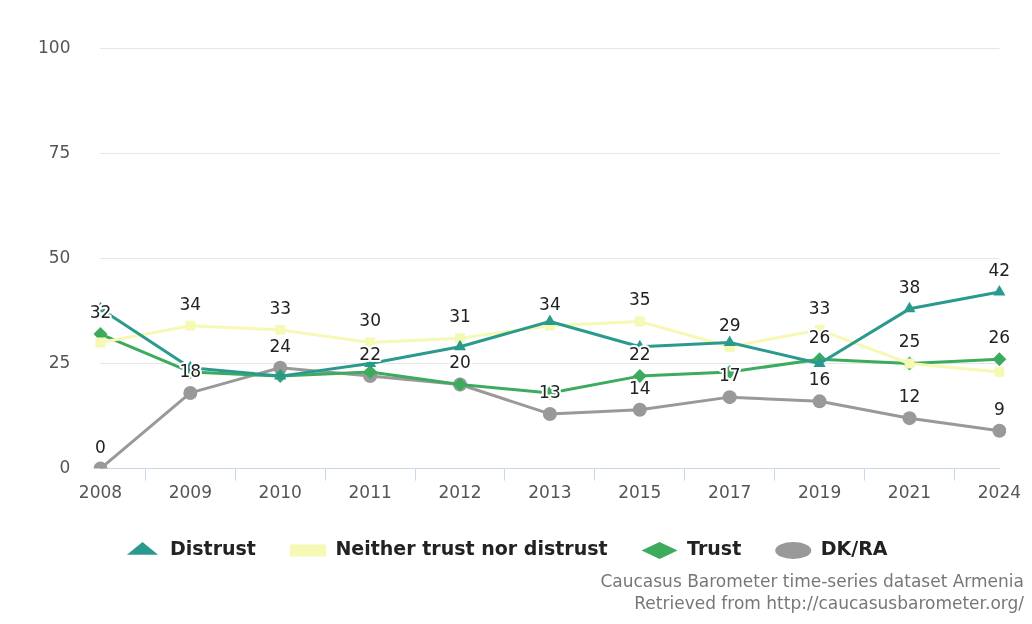 This screenshot has height=624, width=1032. Describe the element at coordinates (639, 387) in the screenshot. I see `data-label: 14` at that location.